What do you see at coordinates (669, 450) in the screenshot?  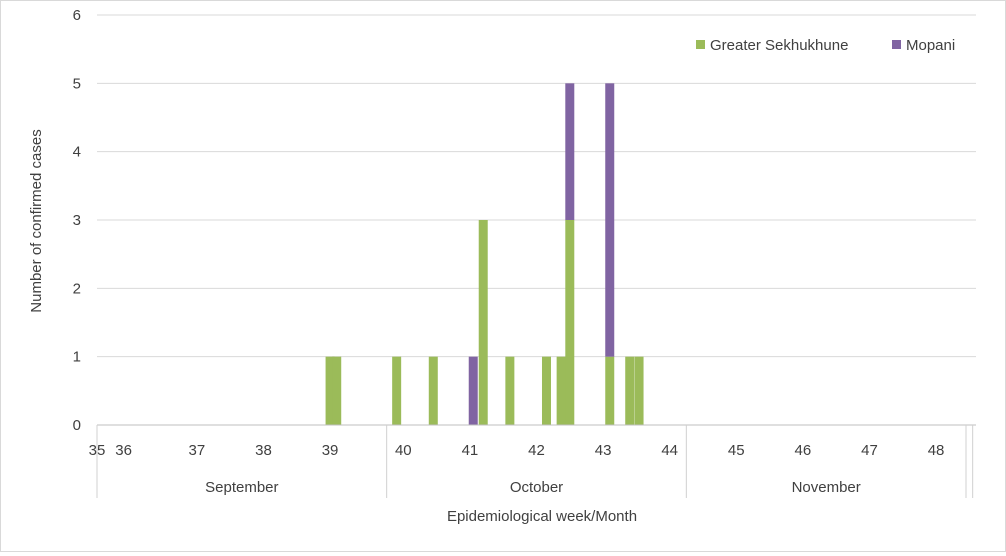 I see `x-tick-label: 44` at bounding box center [669, 450].